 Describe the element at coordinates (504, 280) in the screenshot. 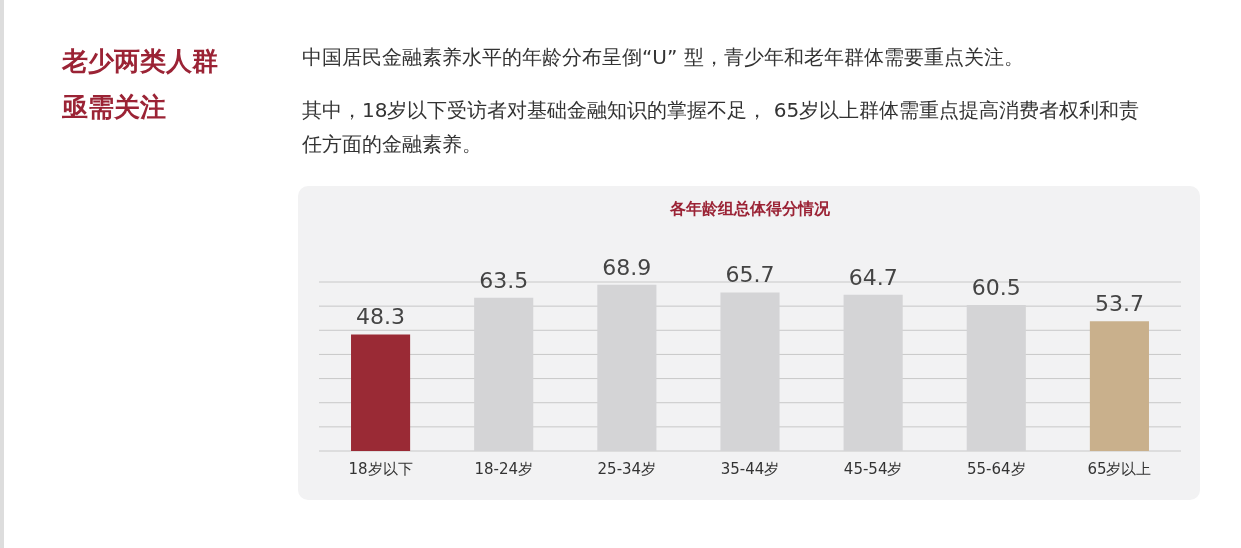

I see `data-label: 63.5` at that location.